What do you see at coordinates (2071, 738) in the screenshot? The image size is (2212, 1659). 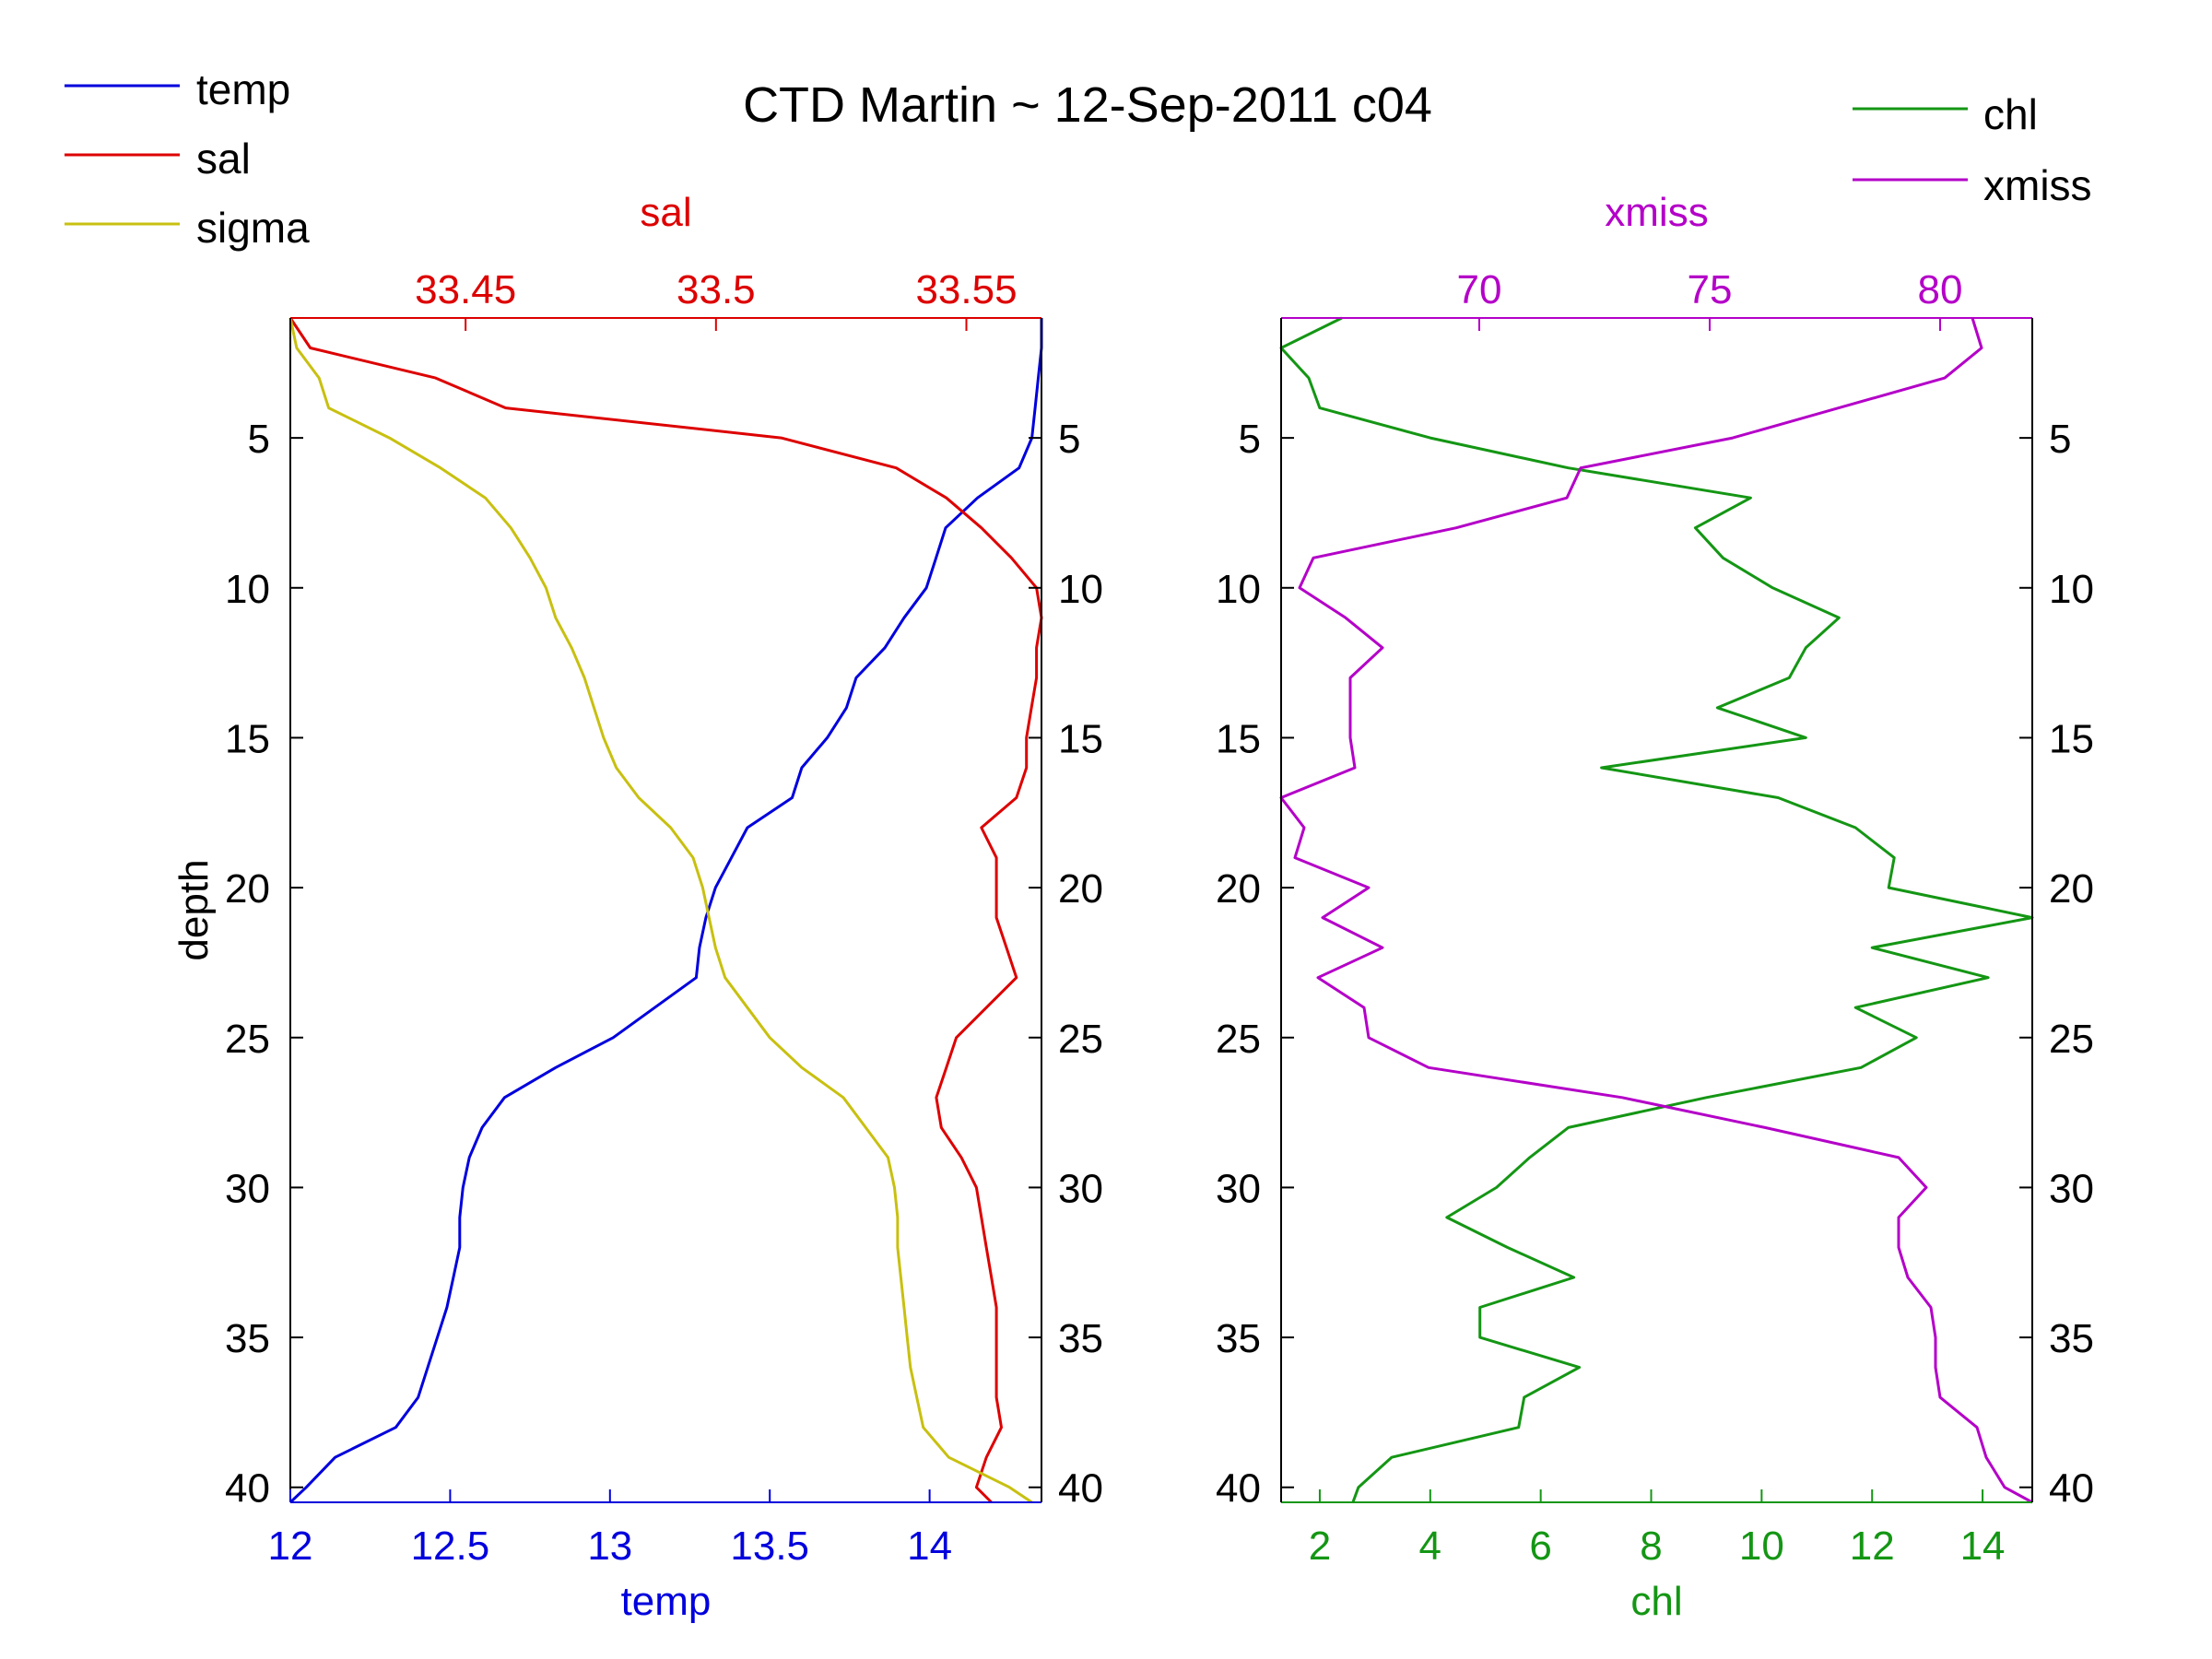 I see `y-tick-label-right-right: 15` at bounding box center [2071, 738].